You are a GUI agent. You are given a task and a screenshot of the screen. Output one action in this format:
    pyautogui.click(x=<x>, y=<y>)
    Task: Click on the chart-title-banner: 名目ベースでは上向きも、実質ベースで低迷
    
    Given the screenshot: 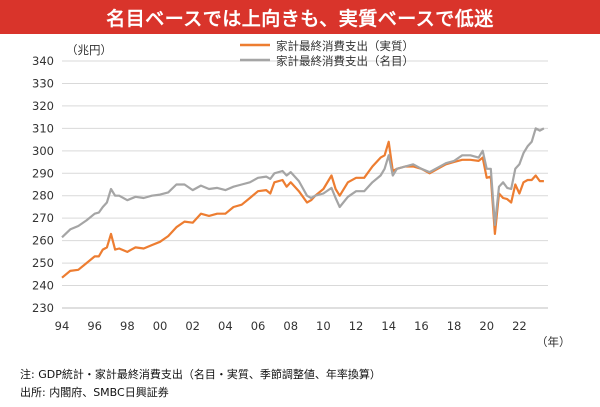 What is the action you would take?
    pyautogui.click(x=300, y=17)
    